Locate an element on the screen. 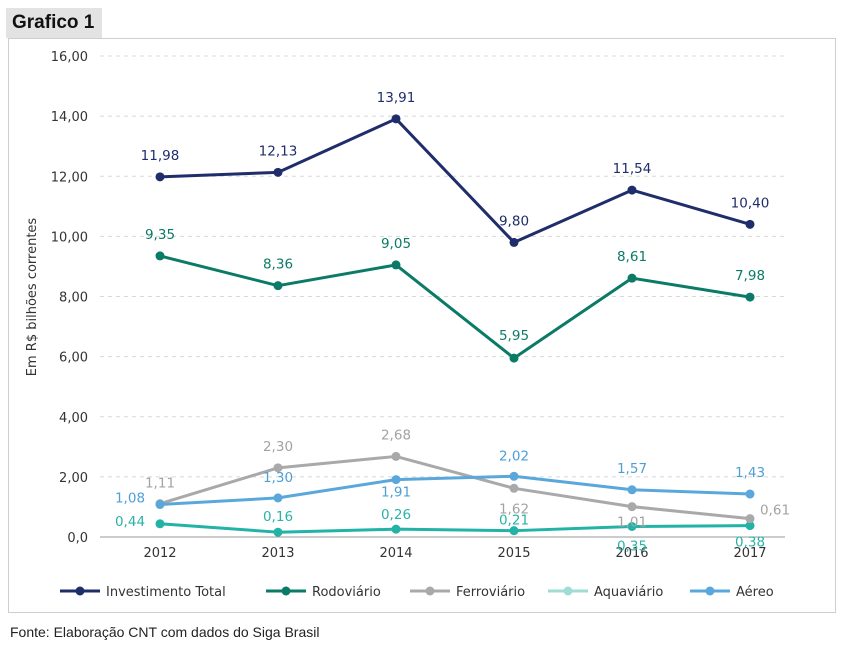 This screenshot has width=850, height=650. y-tick-label: 2,00 is located at coordinates (73, 478).